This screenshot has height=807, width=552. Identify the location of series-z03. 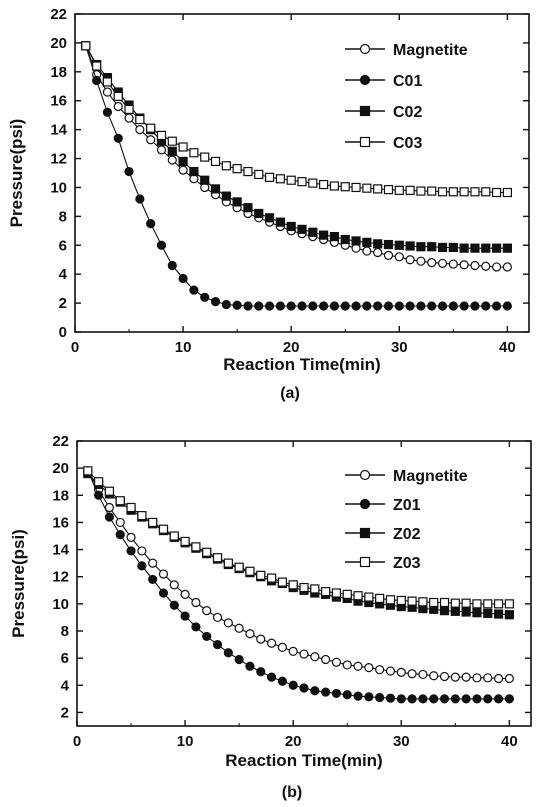
(298, 537).